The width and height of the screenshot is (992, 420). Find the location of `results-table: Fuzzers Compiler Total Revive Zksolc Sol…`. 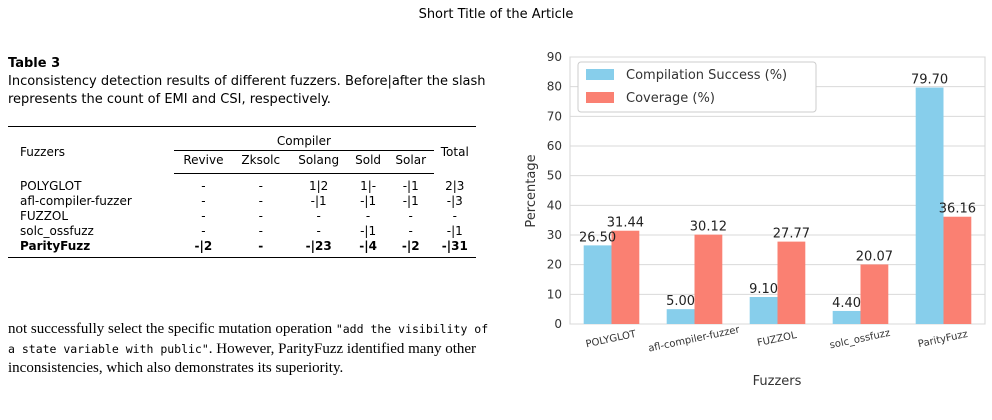

results-table: Fuzzers Compiler Total Revive Zksolc Sol… is located at coordinates (242, 192).